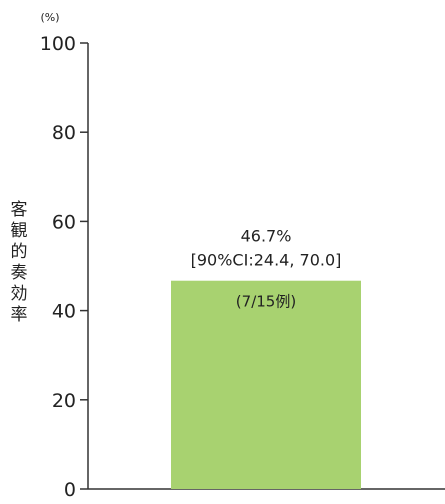 The height and width of the screenshot is (504, 445). Describe the element at coordinates (70, 490) in the screenshot. I see `y-tick-label: 0` at that location.